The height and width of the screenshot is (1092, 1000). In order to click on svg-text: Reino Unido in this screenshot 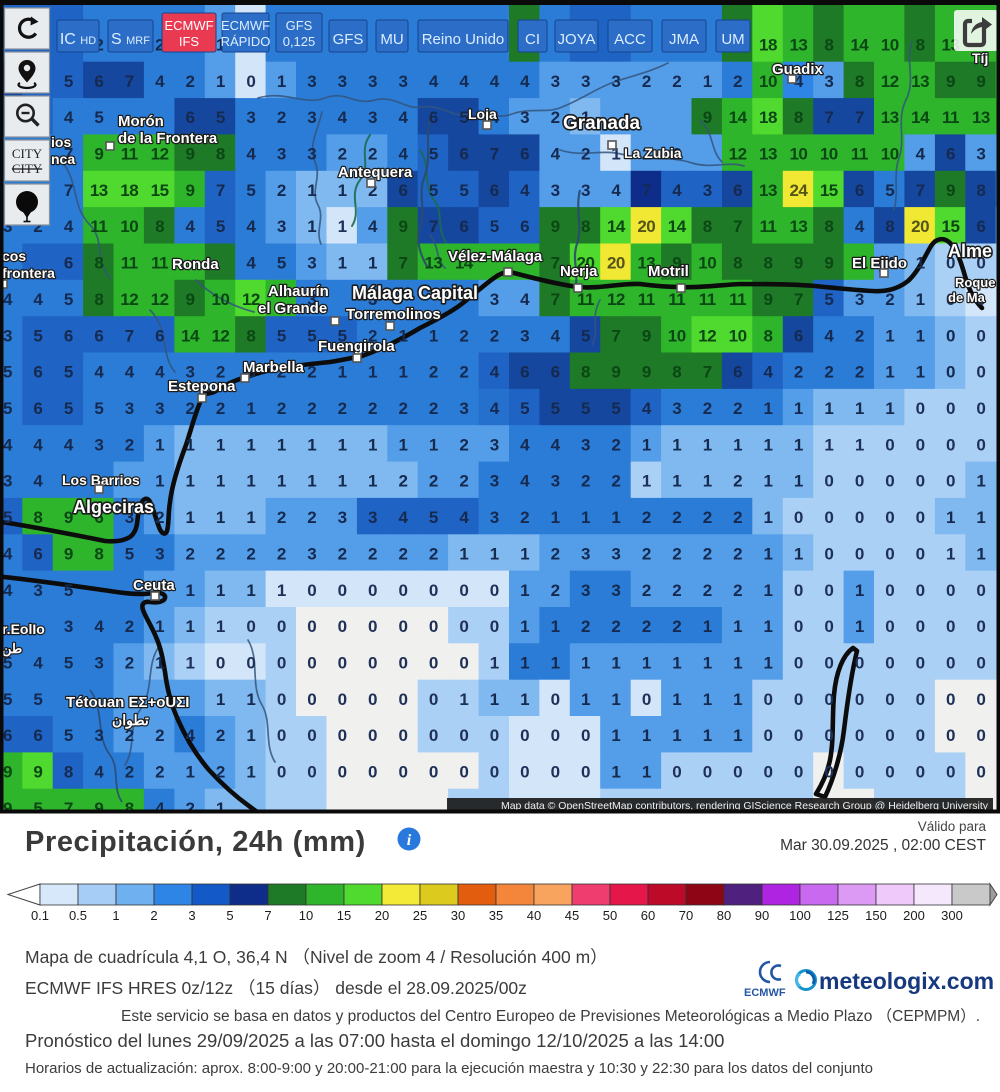, I will do `click(463, 39)`.